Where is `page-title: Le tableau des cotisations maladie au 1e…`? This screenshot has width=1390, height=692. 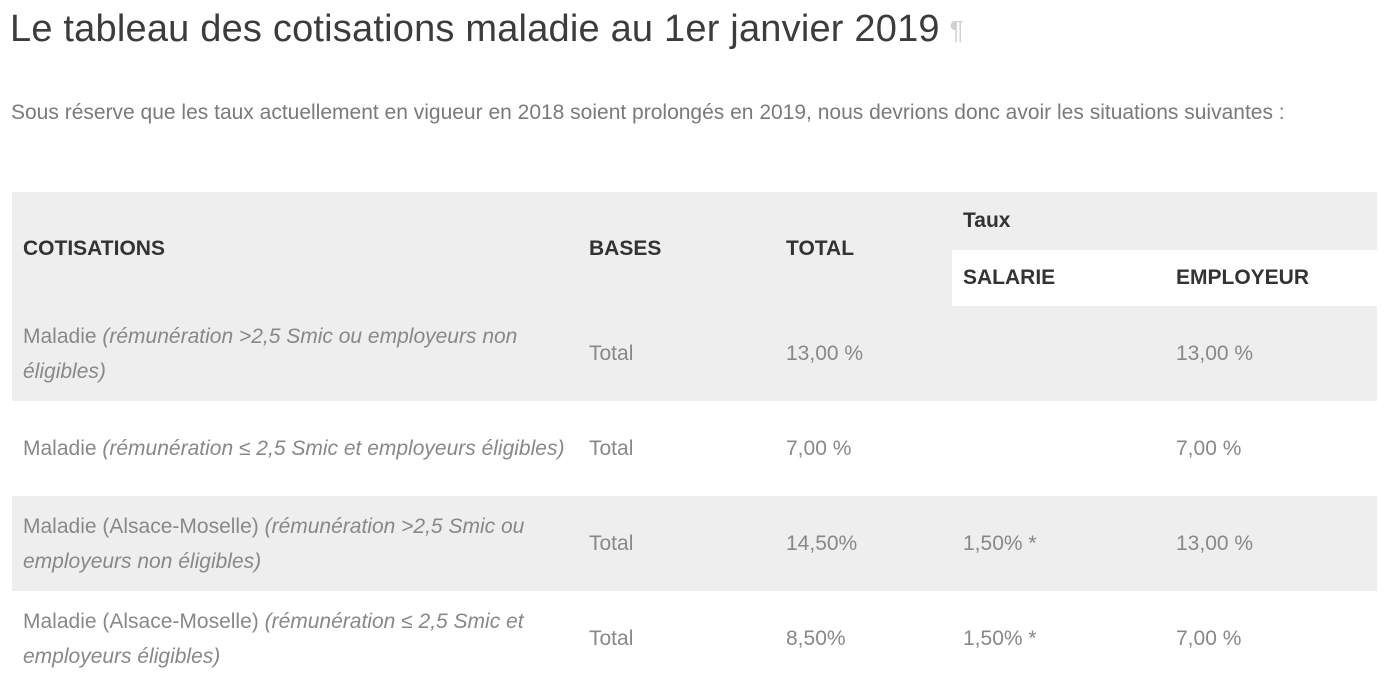 page-title: Le tableau des cotisations maladie au 1e… is located at coordinates (487, 29).